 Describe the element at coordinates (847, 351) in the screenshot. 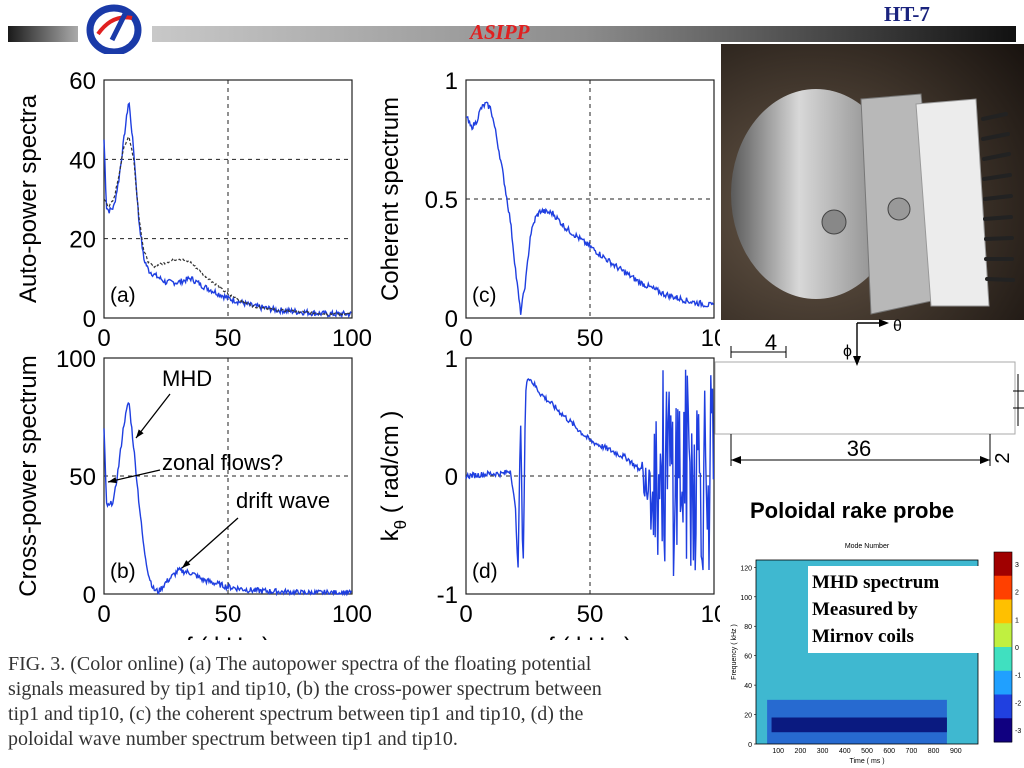

I see `phi-label: ϕ` at that location.